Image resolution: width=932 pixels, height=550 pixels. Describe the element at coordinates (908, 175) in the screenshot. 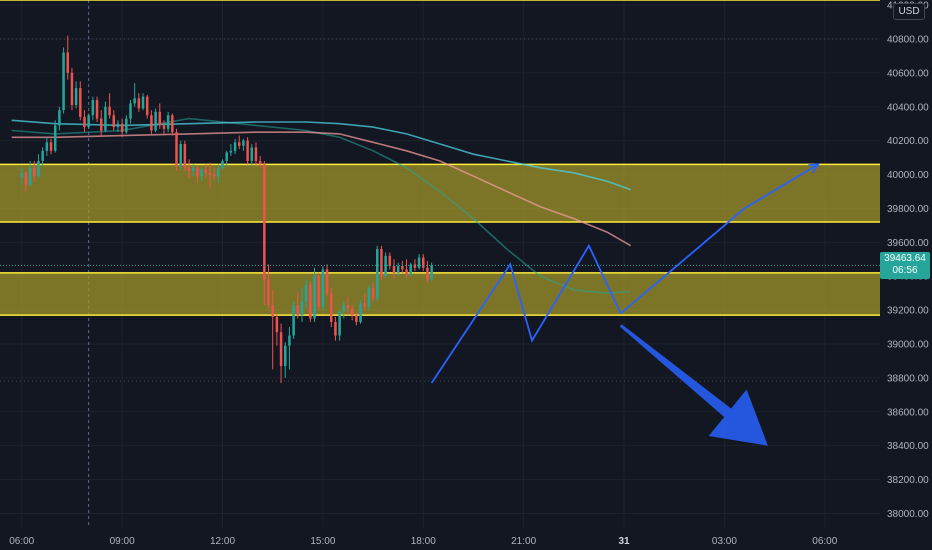

I see `y-tick-label: 40000.00` at that location.